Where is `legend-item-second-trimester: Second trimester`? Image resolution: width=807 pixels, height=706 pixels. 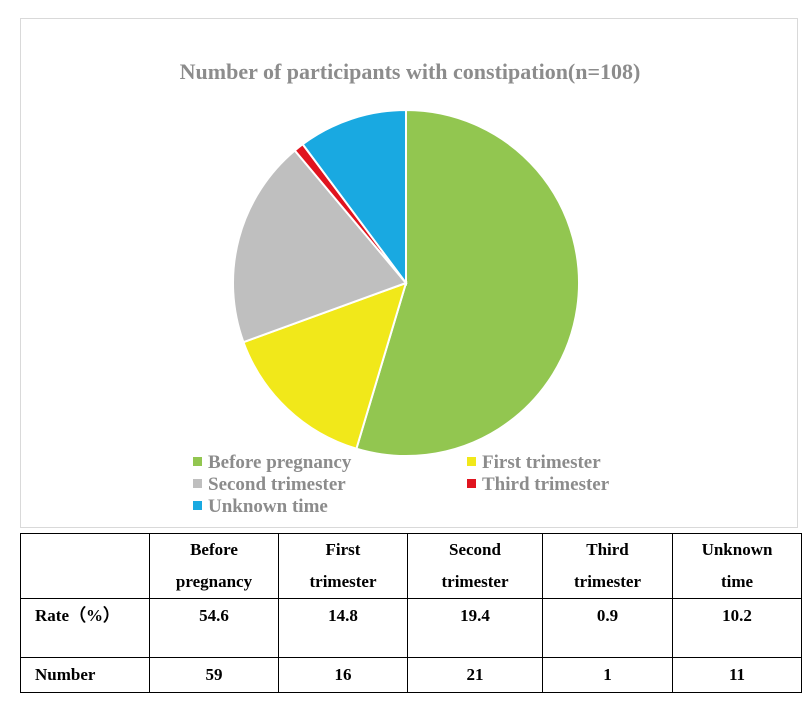 legend-item-second-trimester: Second trimester is located at coordinates (269, 485).